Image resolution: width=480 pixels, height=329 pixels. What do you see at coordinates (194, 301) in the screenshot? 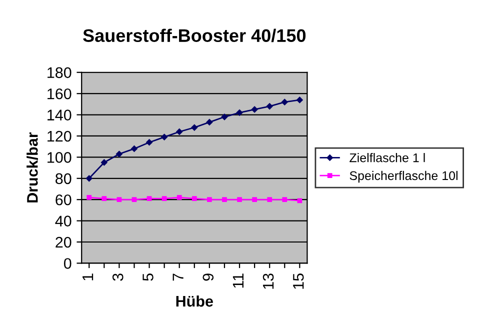
I see `x-axis-title: Hübe` at bounding box center [194, 301].